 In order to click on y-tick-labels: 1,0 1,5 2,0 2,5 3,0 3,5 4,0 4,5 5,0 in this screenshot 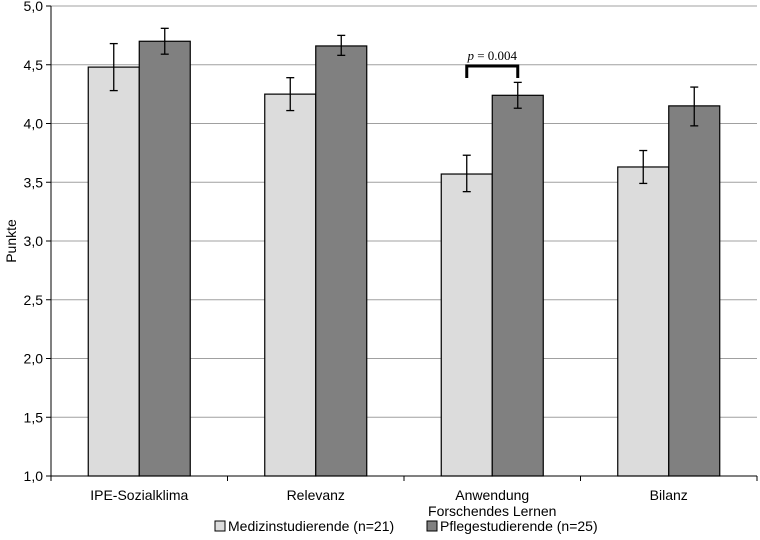, I will do `click(34, 242)`.